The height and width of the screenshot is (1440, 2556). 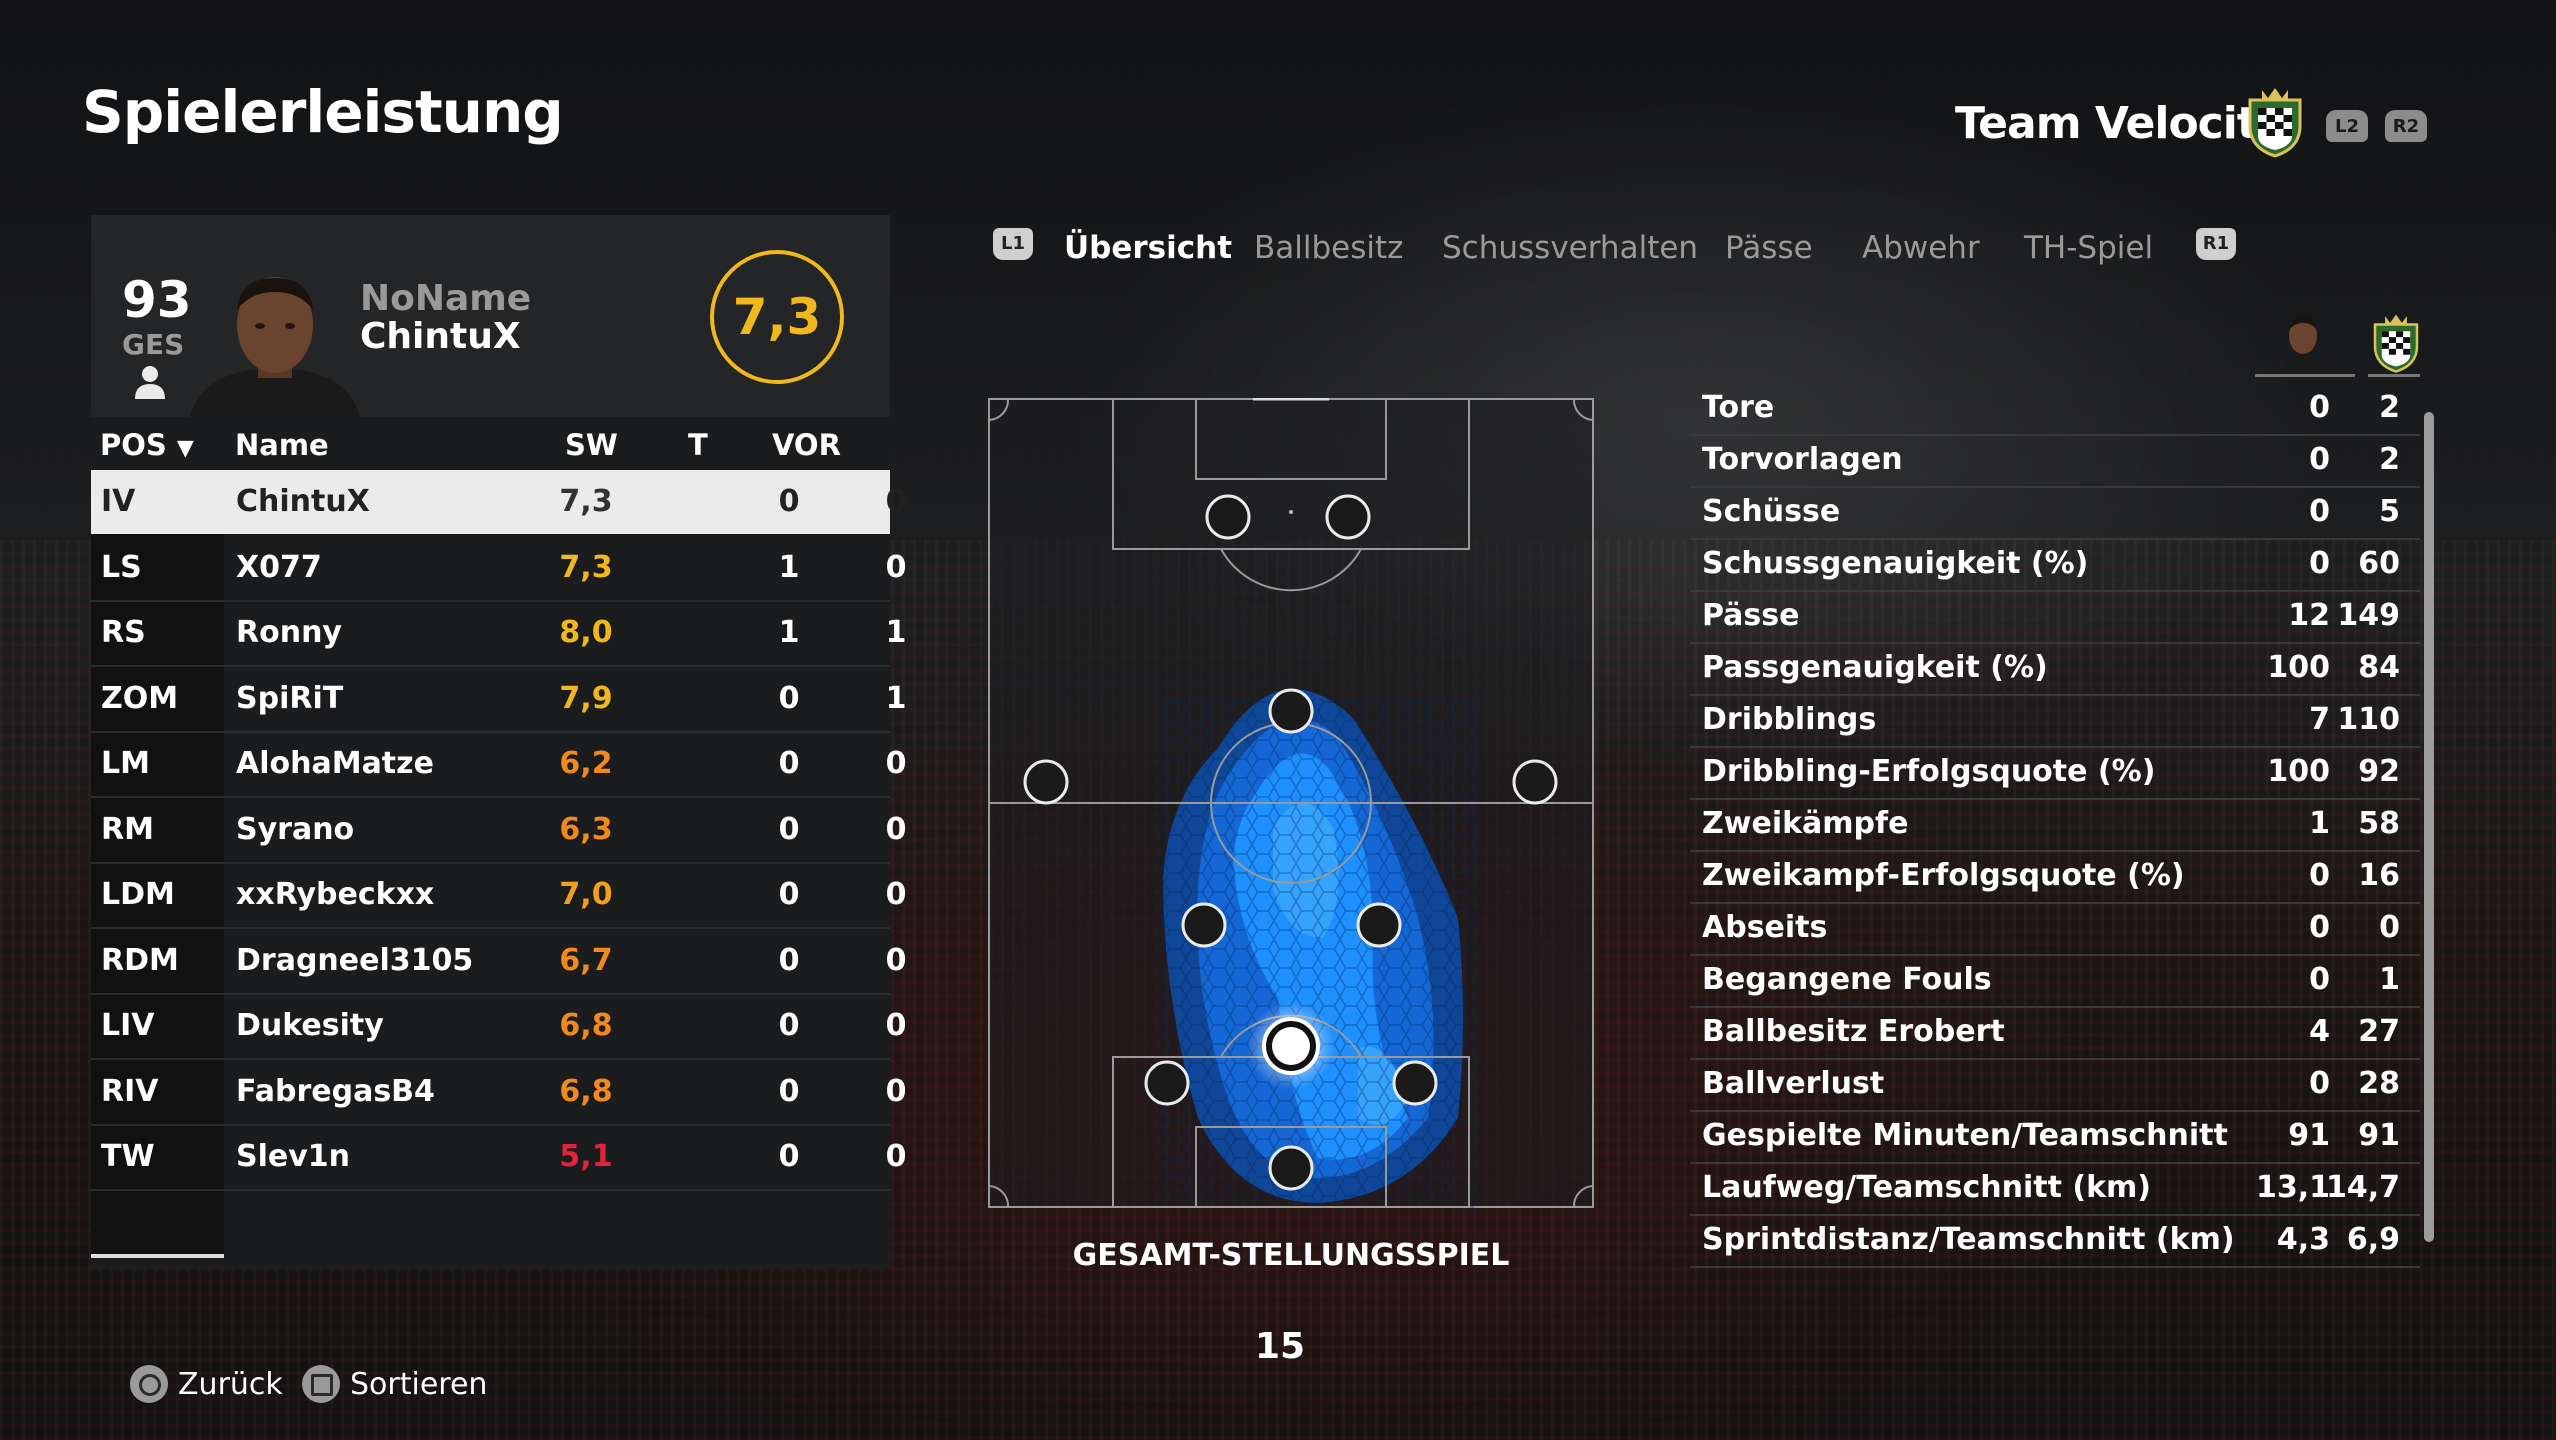 I want to click on row-sw: 5,1, so click(x=586, y=1156).